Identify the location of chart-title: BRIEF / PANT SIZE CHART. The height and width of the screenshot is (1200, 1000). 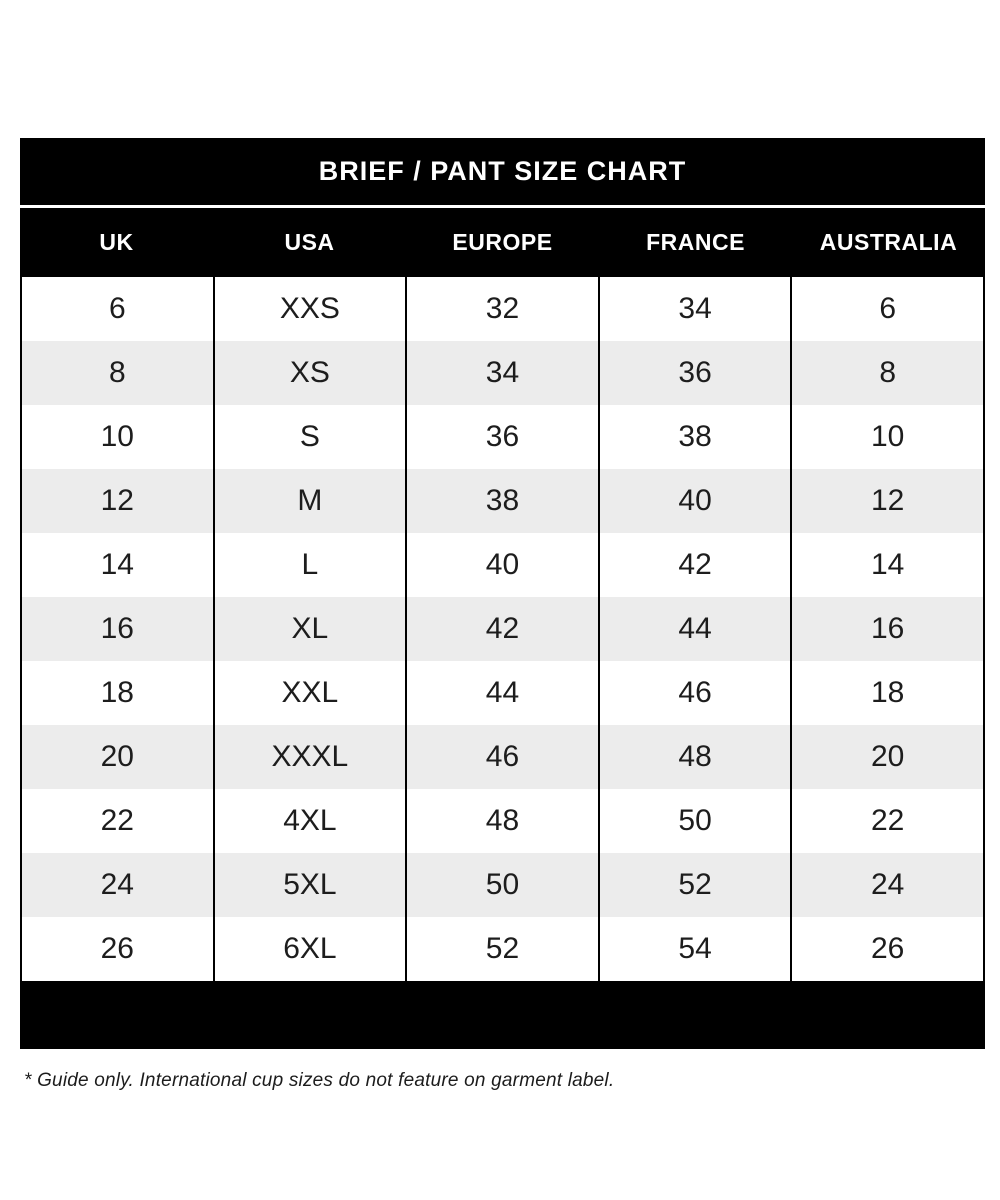
(502, 171).